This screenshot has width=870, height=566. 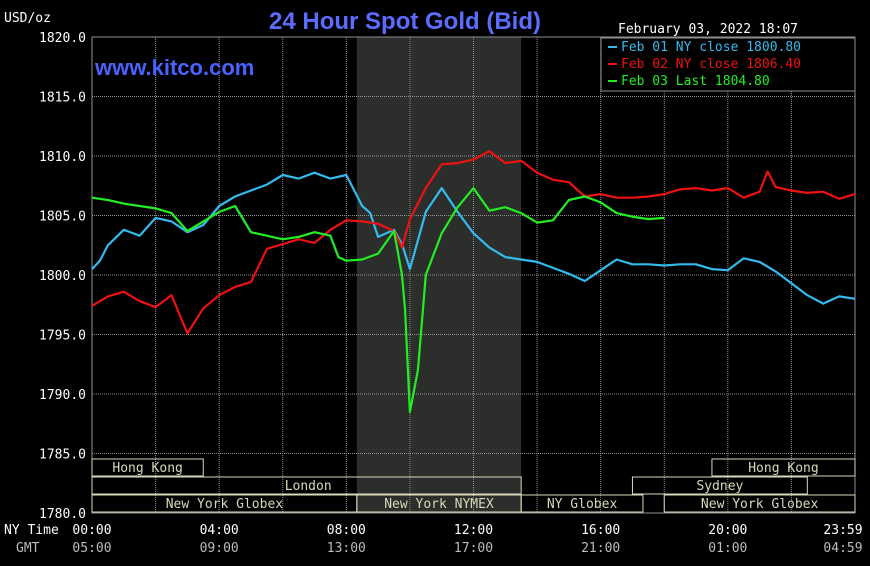 I want to click on x-tick-gmt: 05:00, so click(x=91, y=548).